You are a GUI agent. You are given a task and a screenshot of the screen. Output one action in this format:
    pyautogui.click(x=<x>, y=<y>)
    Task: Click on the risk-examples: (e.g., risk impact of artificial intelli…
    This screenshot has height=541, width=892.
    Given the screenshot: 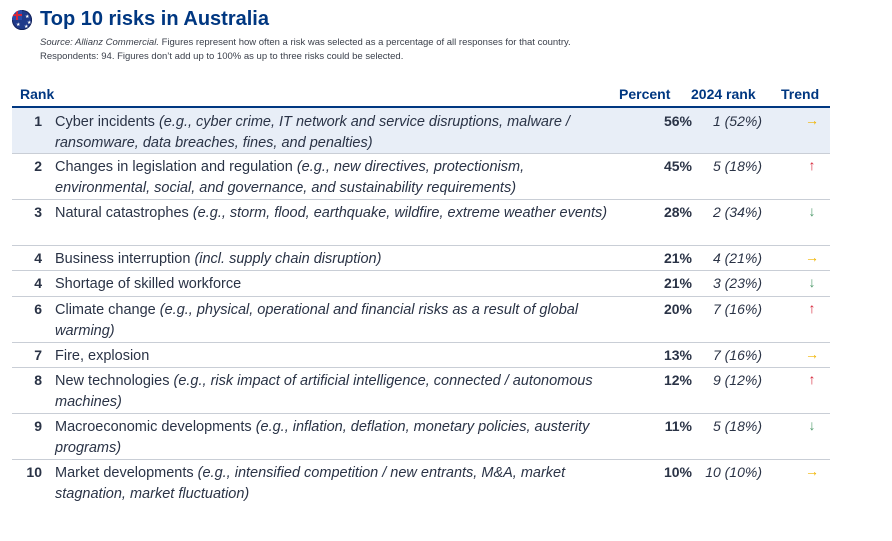 What is the action you would take?
    pyautogui.click(x=324, y=391)
    